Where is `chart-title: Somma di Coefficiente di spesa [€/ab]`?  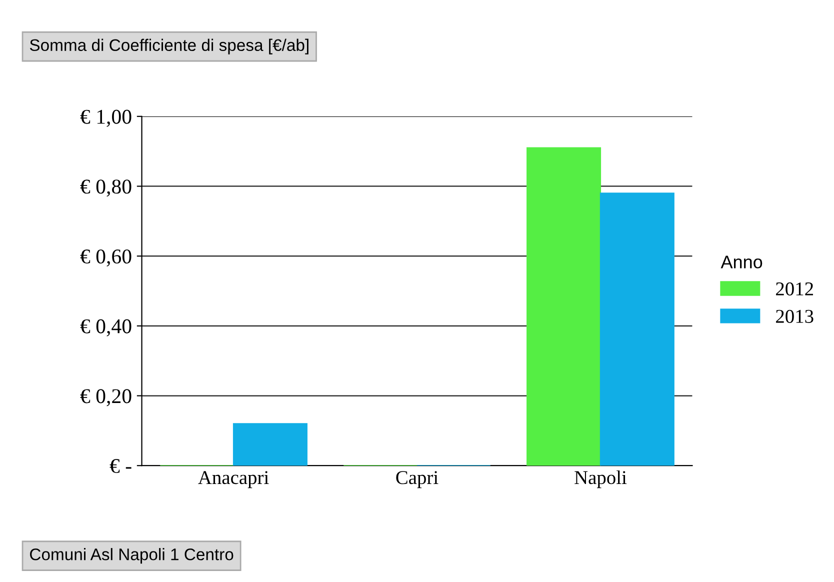
chart-title: Somma di Coefficiente di spesa [€/ab] is located at coordinates (169, 46).